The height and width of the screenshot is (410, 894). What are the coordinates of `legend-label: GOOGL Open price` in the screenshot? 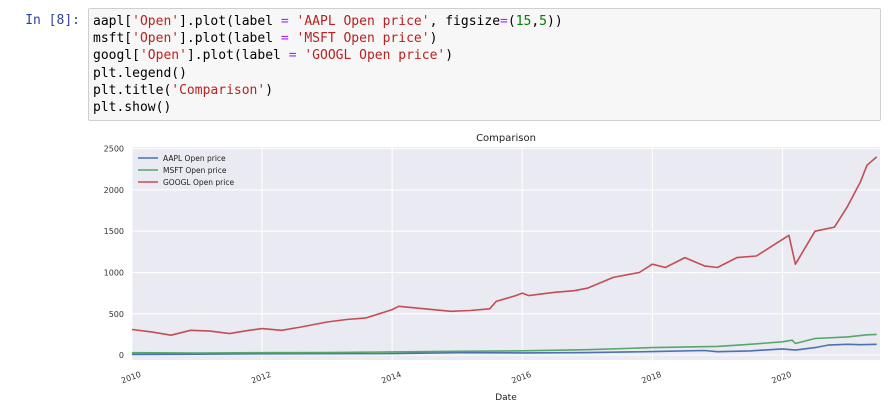 It's located at (198, 182).